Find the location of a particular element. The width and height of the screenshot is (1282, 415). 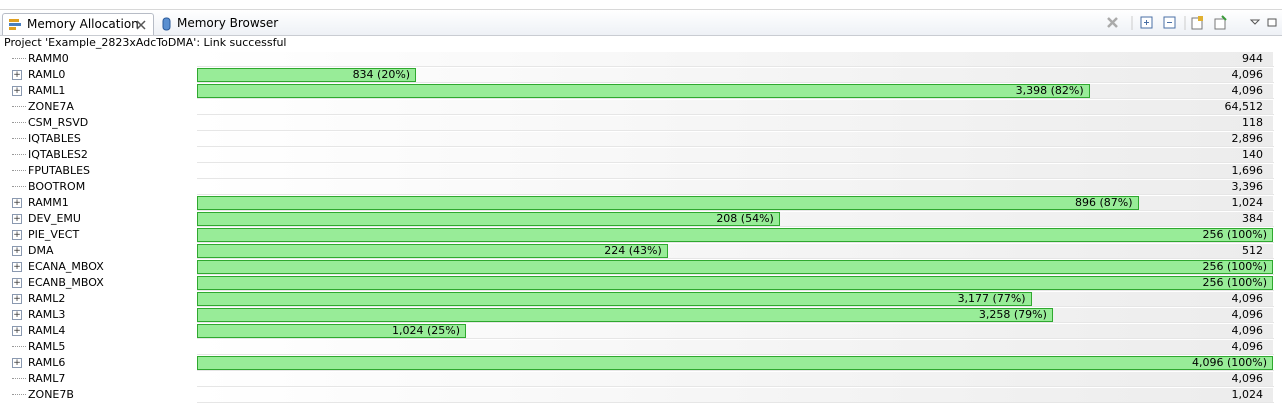

region-name: CSM_RSVD is located at coordinates (58, 122).